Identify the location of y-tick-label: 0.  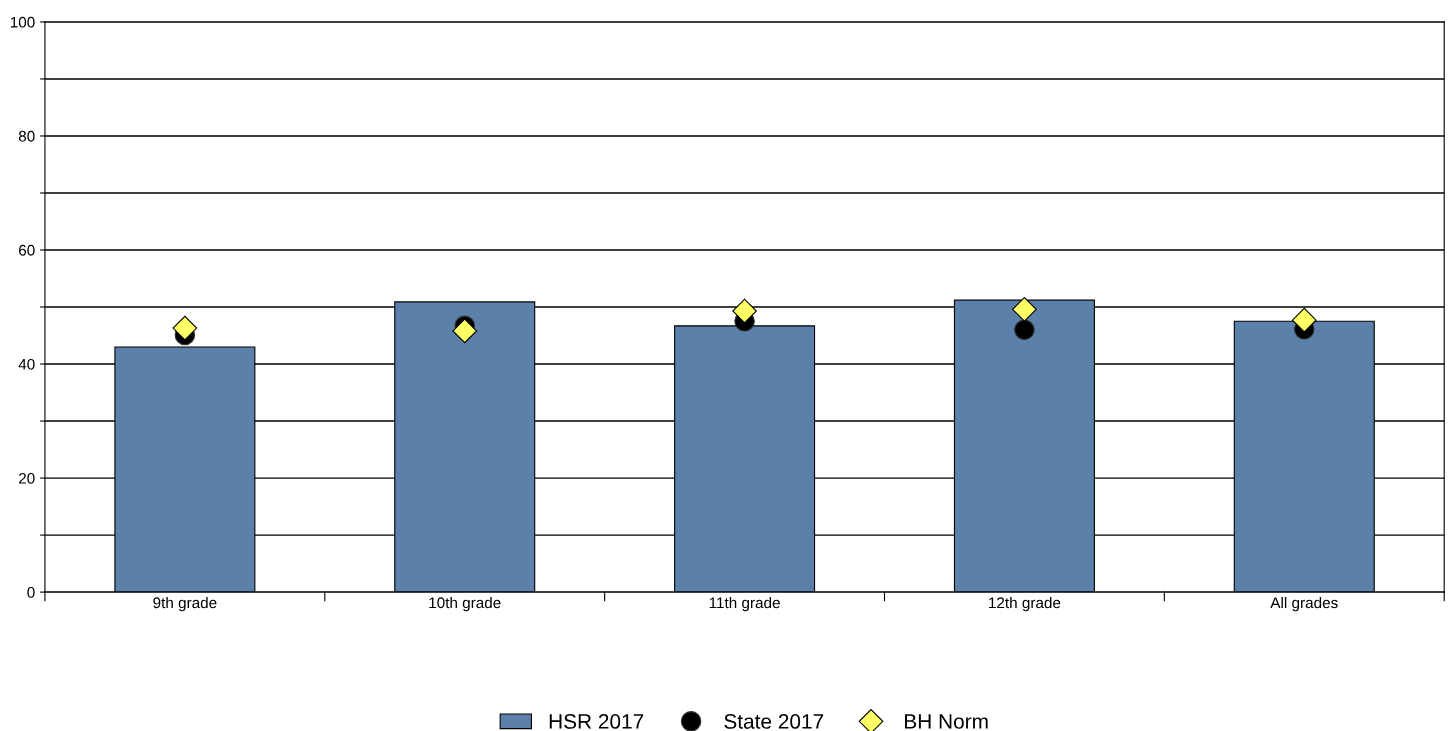
(31, 592).